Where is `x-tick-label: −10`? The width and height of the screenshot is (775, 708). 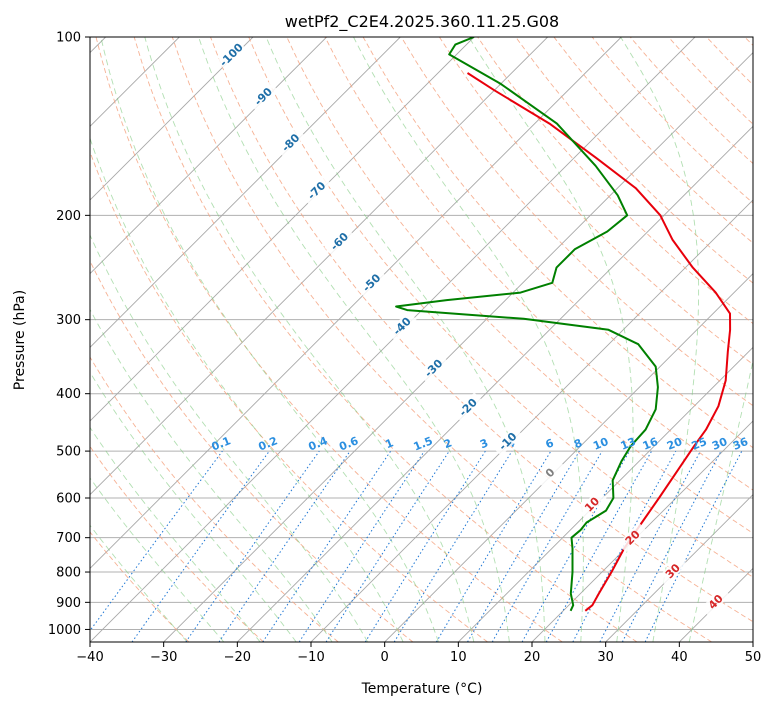 x-tick-label: −10 is located at coordinates (310, 657).